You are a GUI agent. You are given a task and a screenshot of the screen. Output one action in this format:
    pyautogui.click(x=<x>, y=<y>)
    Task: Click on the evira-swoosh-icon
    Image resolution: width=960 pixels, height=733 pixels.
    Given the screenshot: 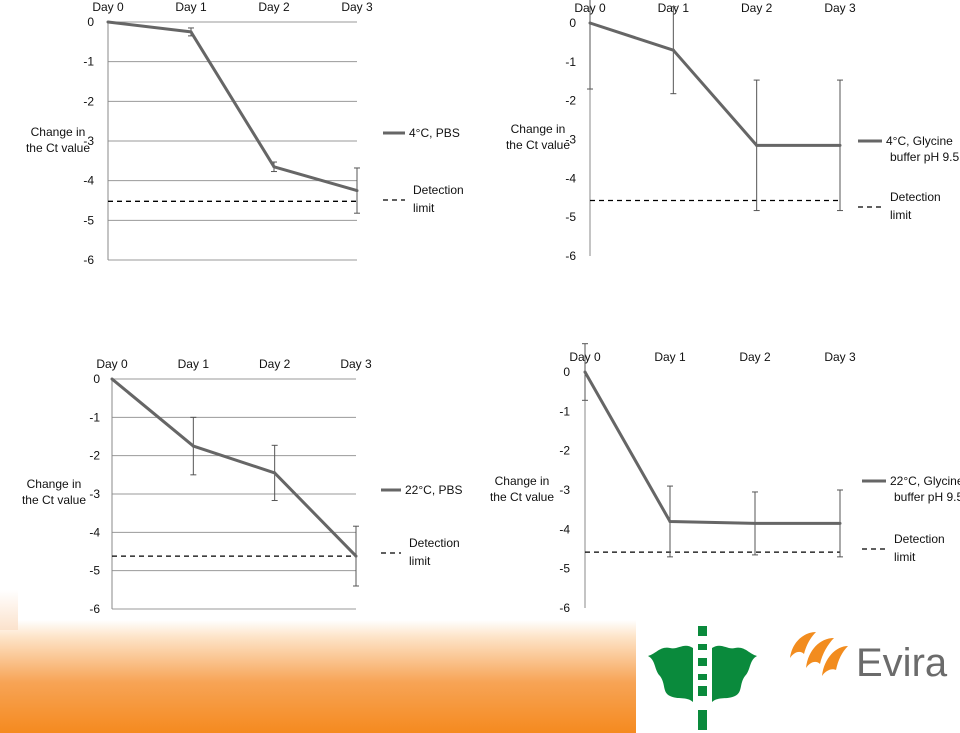 What is the action you would take?
    pyautogui.click(x=819, y=654)
    